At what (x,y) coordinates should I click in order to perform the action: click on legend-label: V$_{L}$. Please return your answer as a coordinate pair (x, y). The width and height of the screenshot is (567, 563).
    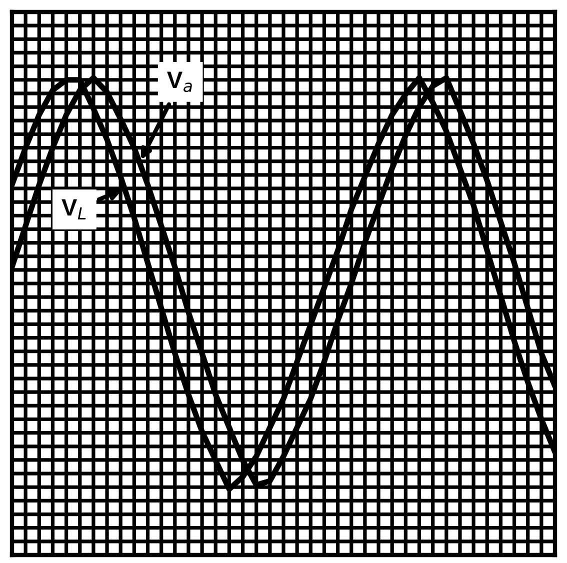
    Looking at the image, I should click on (74, 209).